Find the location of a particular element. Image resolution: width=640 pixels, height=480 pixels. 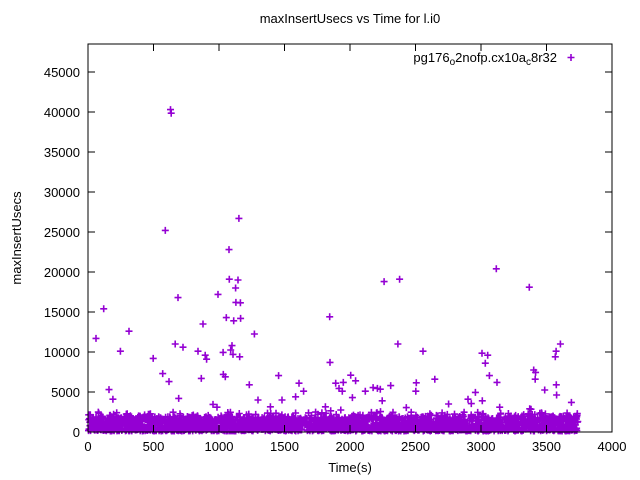

x-tick-label: 2000 is located at coordinates (350, 446).